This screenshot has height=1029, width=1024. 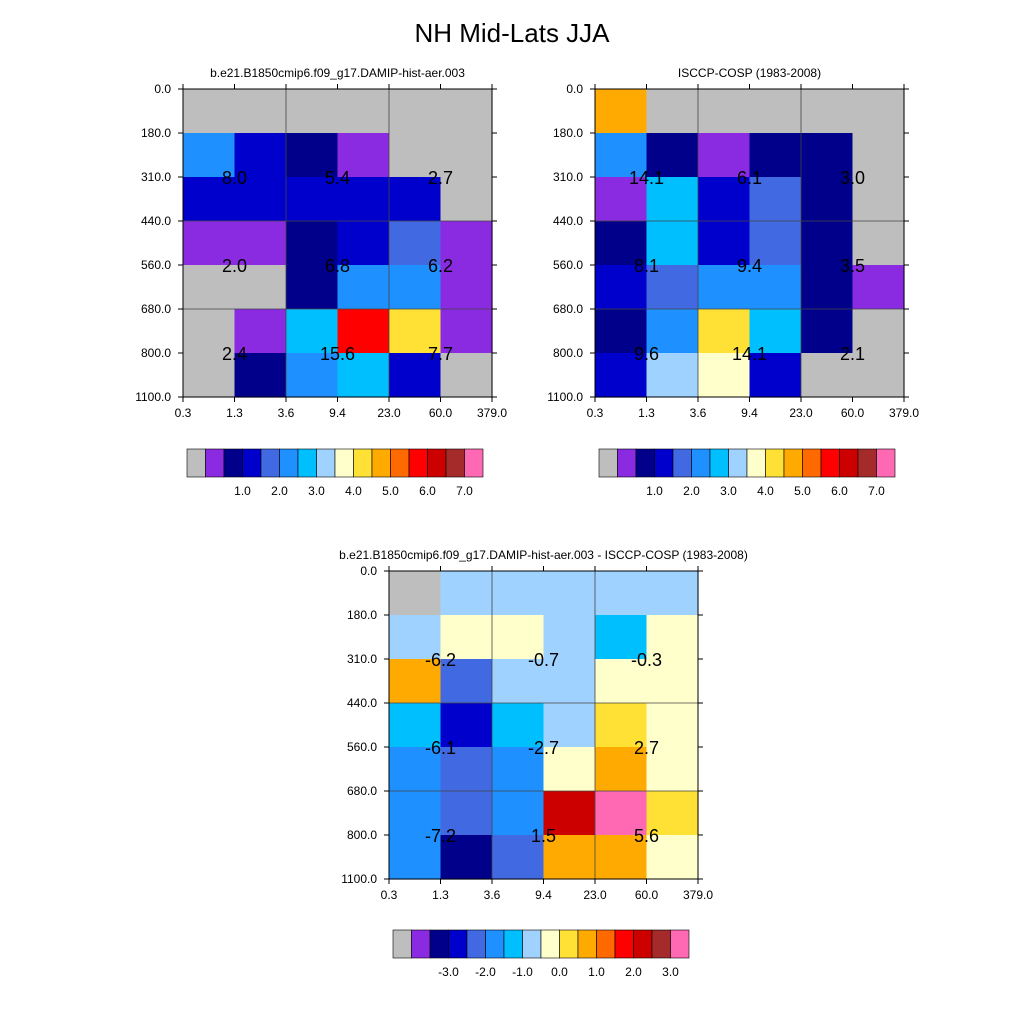 What do you see at coordinates (492, 895) in the screenshot?
I see `x-tick-label: 3.6` at bounding box center [492, 895].